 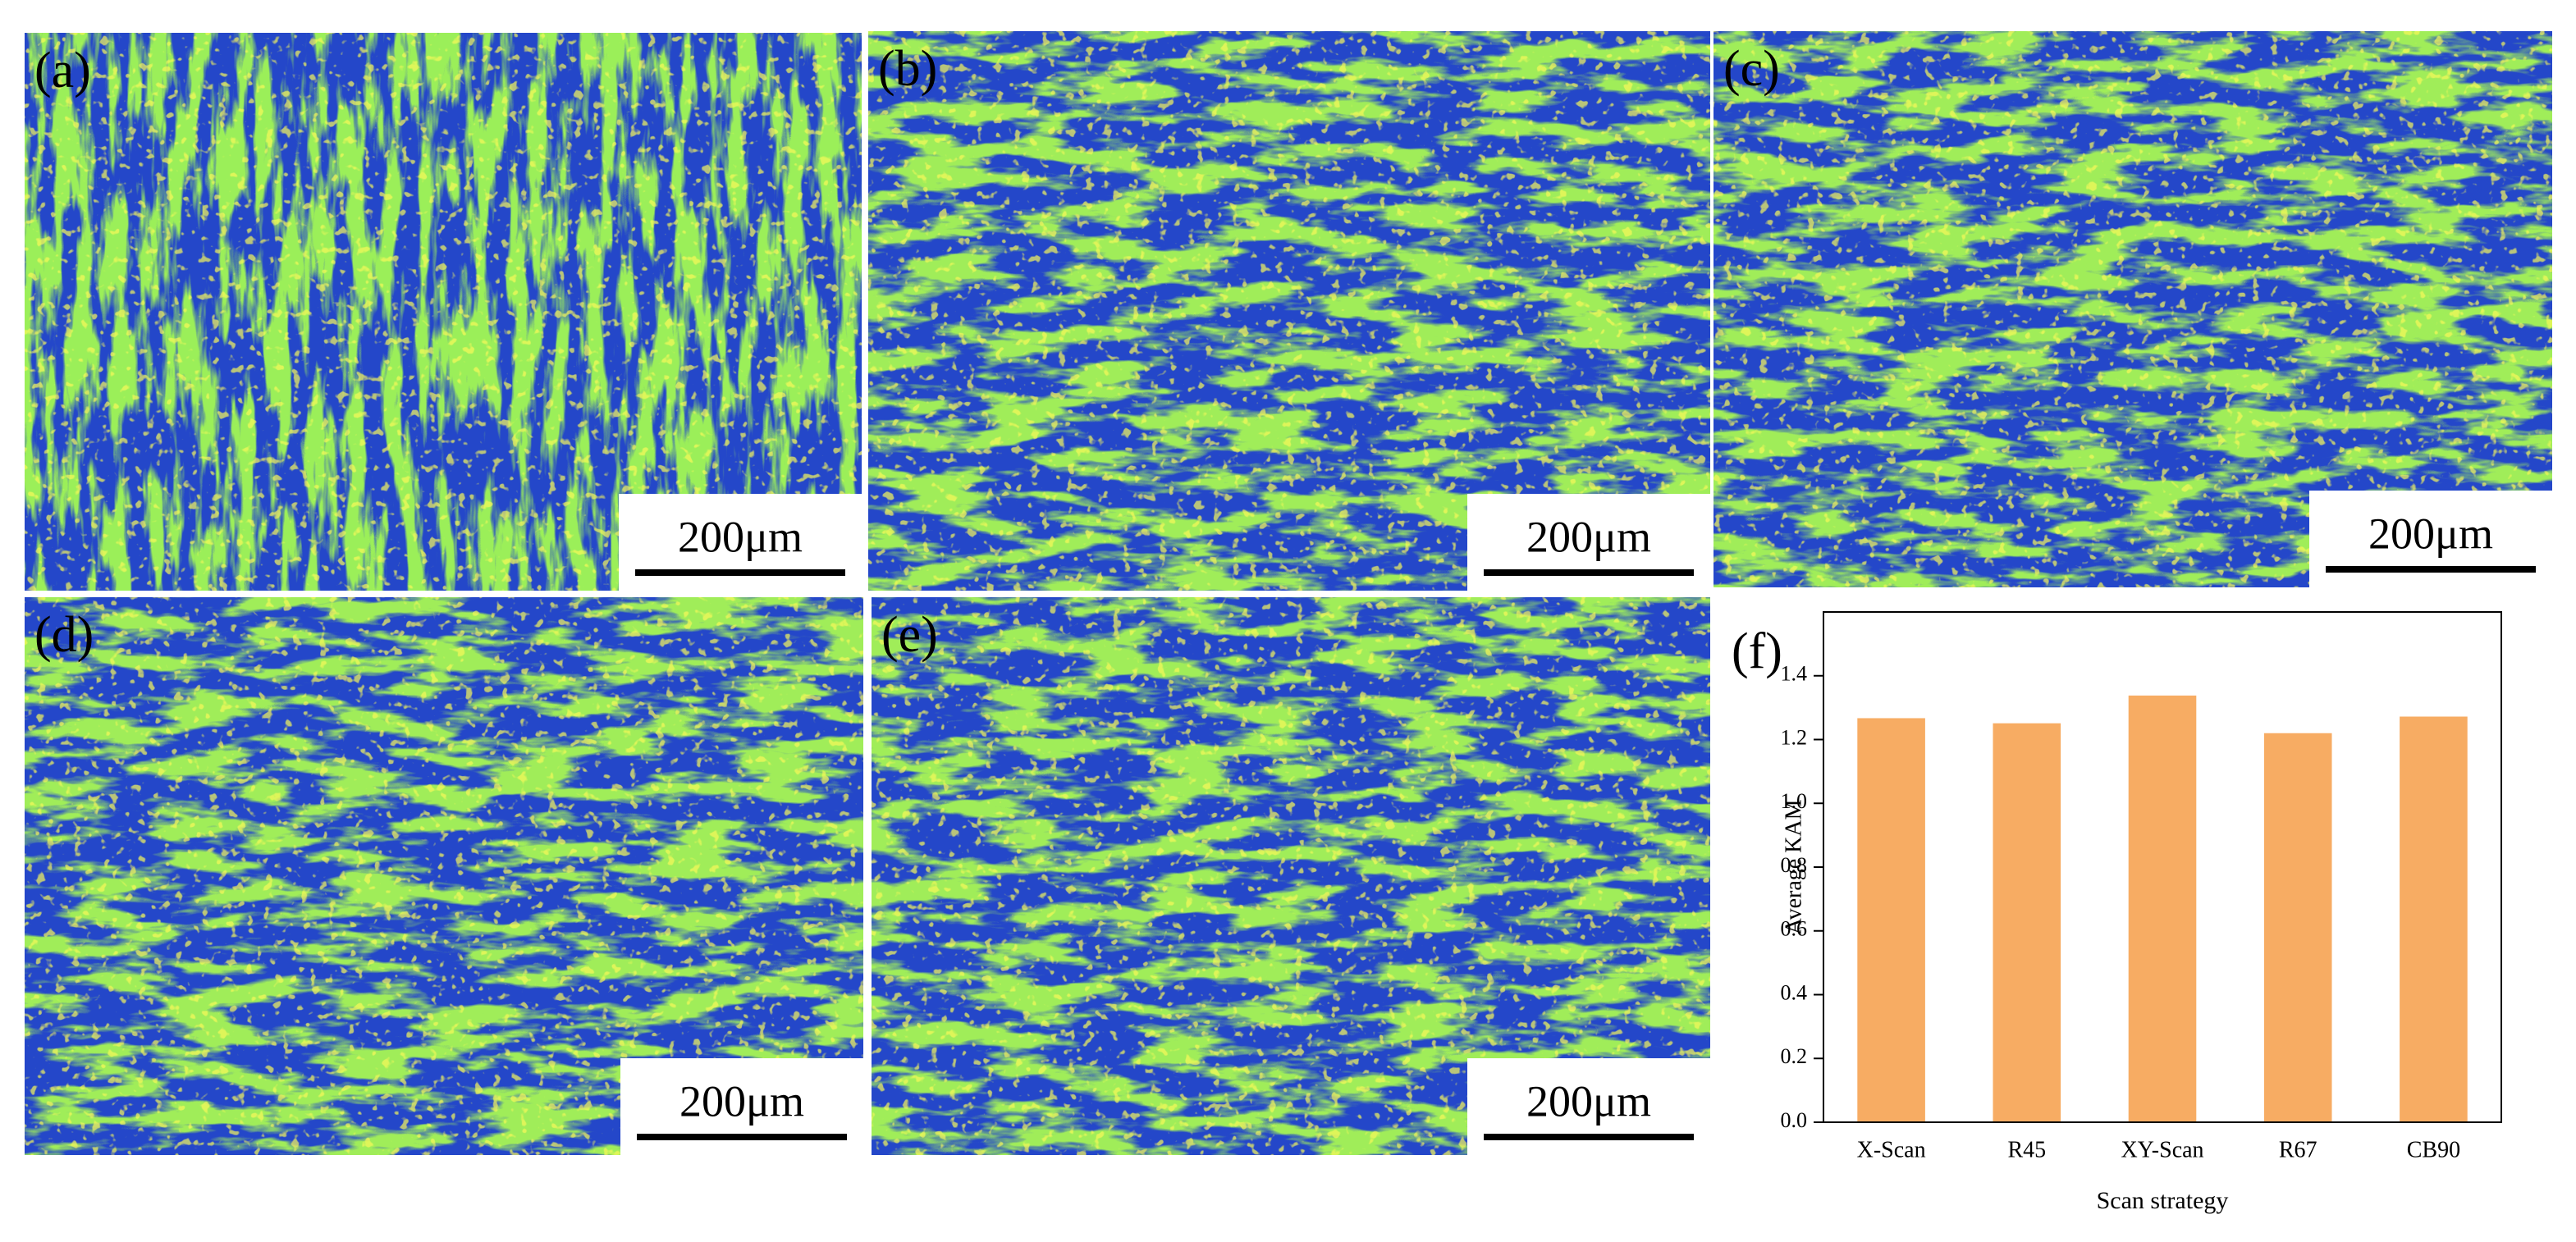 I want to click on kam-map: (e) 200μm, so click(x=1291, y=876).